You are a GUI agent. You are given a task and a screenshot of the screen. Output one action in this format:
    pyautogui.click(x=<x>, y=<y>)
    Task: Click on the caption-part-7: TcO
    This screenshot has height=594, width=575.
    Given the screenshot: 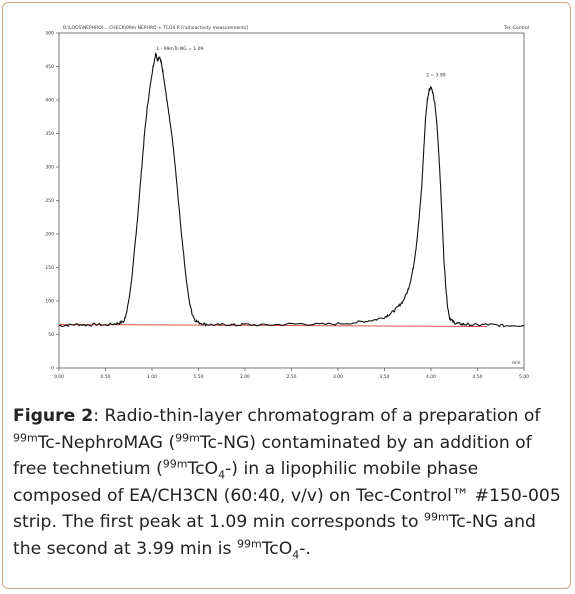 What is the action you would take?
    pyautogui.click(x=277, y=548)
    